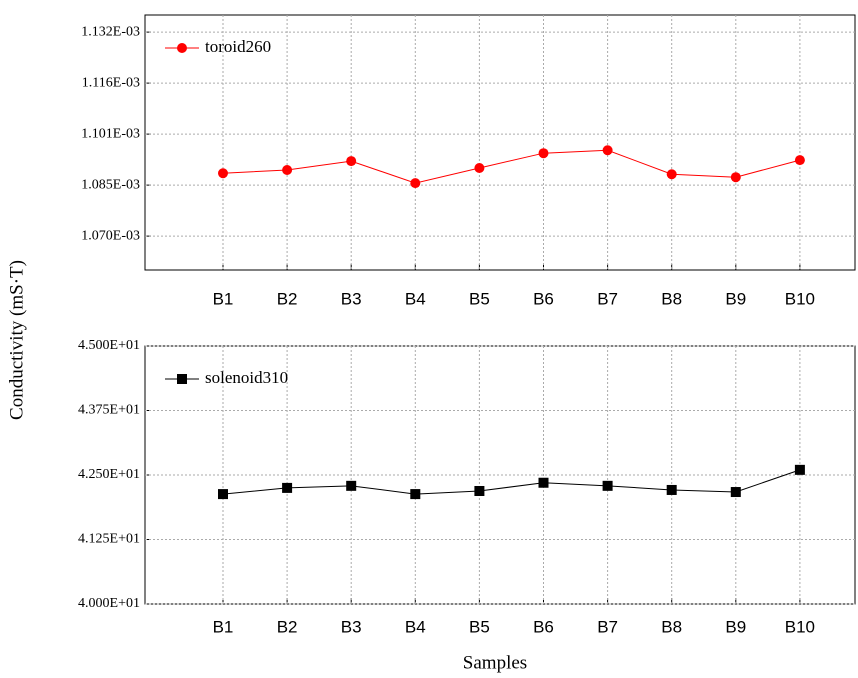  What do you see at coordinates (110, 235) in the screenshot?
I see `y-tick-label: 1.070E-03` at bounding box center [110, 235].